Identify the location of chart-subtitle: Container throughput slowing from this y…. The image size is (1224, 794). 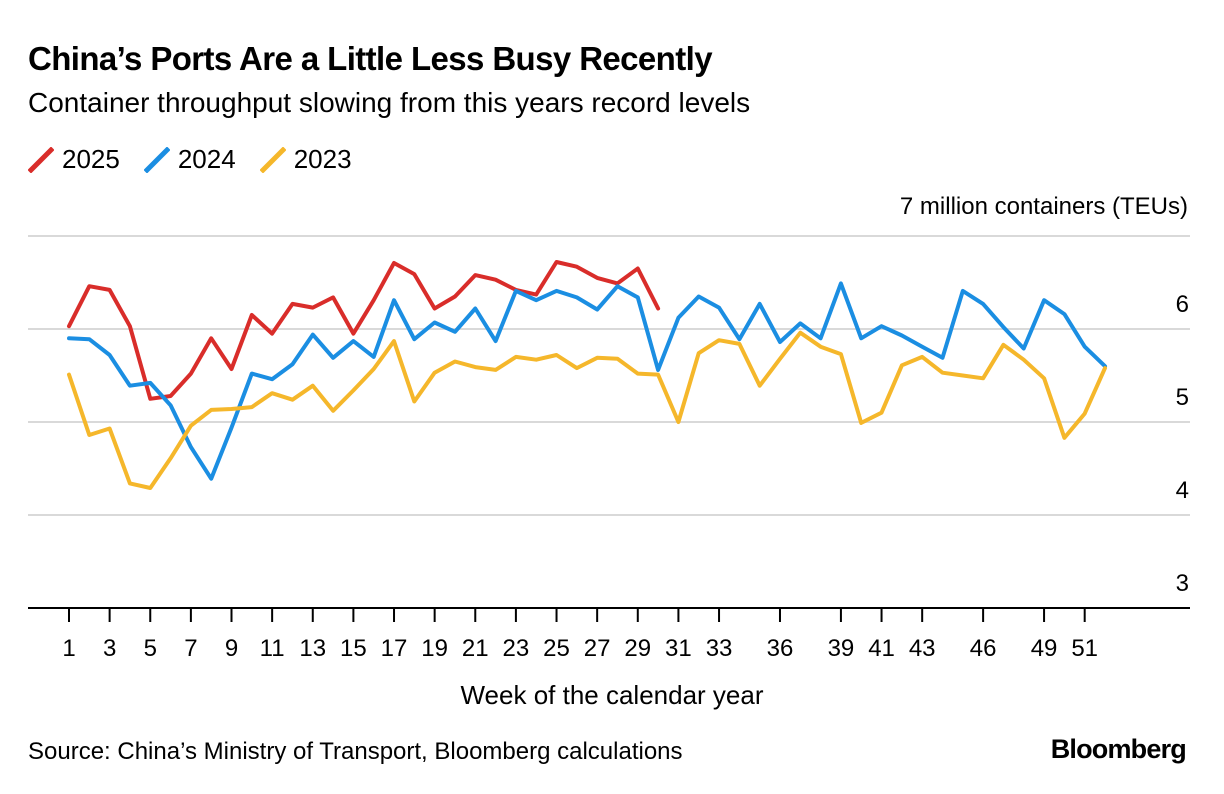
(389, 102).